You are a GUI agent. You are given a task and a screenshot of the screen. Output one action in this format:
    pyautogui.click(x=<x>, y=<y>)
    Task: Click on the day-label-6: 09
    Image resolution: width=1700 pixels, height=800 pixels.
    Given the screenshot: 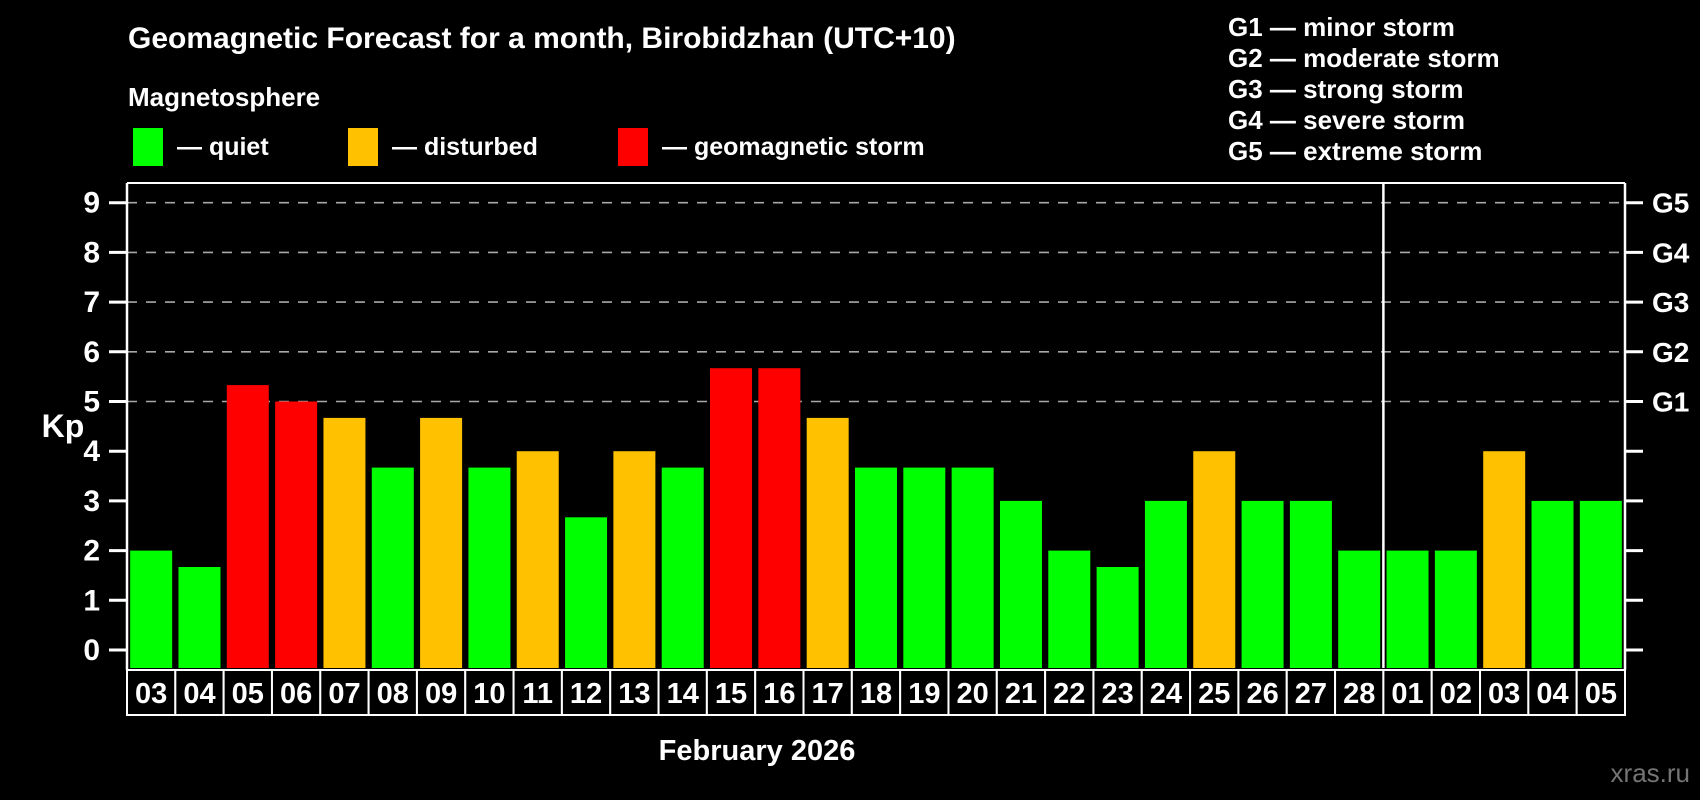 What is the action you would take?
    pyautogui.click(x=441, y=694)
    